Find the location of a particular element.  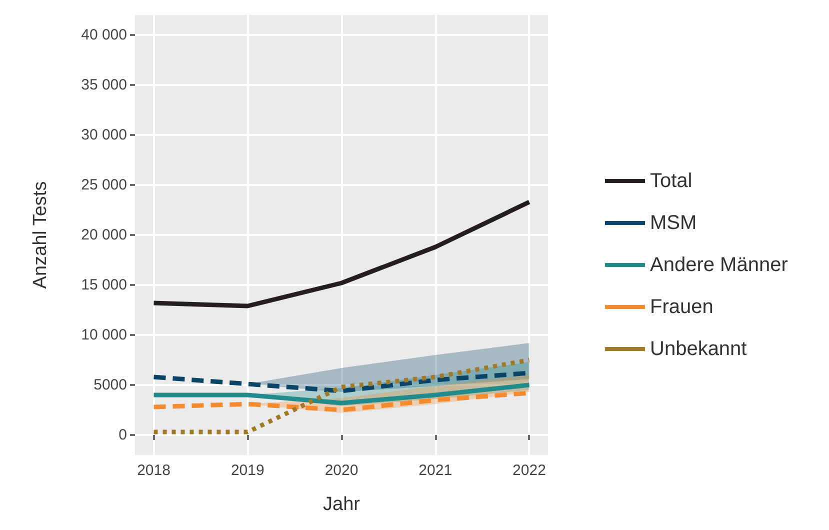

legend-label: Unbekannt is located at coordinates (699, 349).